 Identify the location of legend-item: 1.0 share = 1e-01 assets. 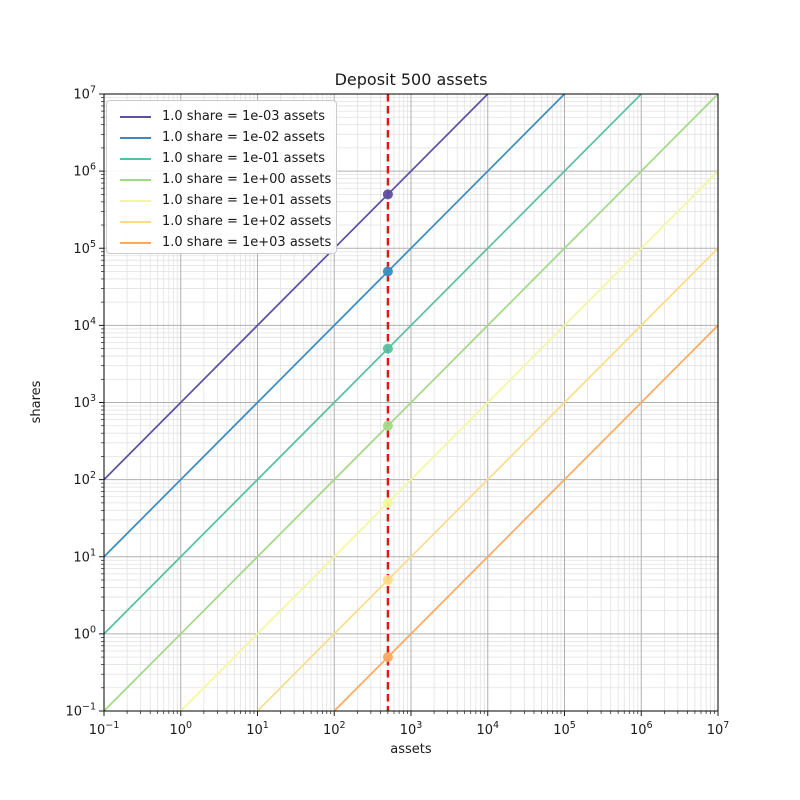
(221, 158).